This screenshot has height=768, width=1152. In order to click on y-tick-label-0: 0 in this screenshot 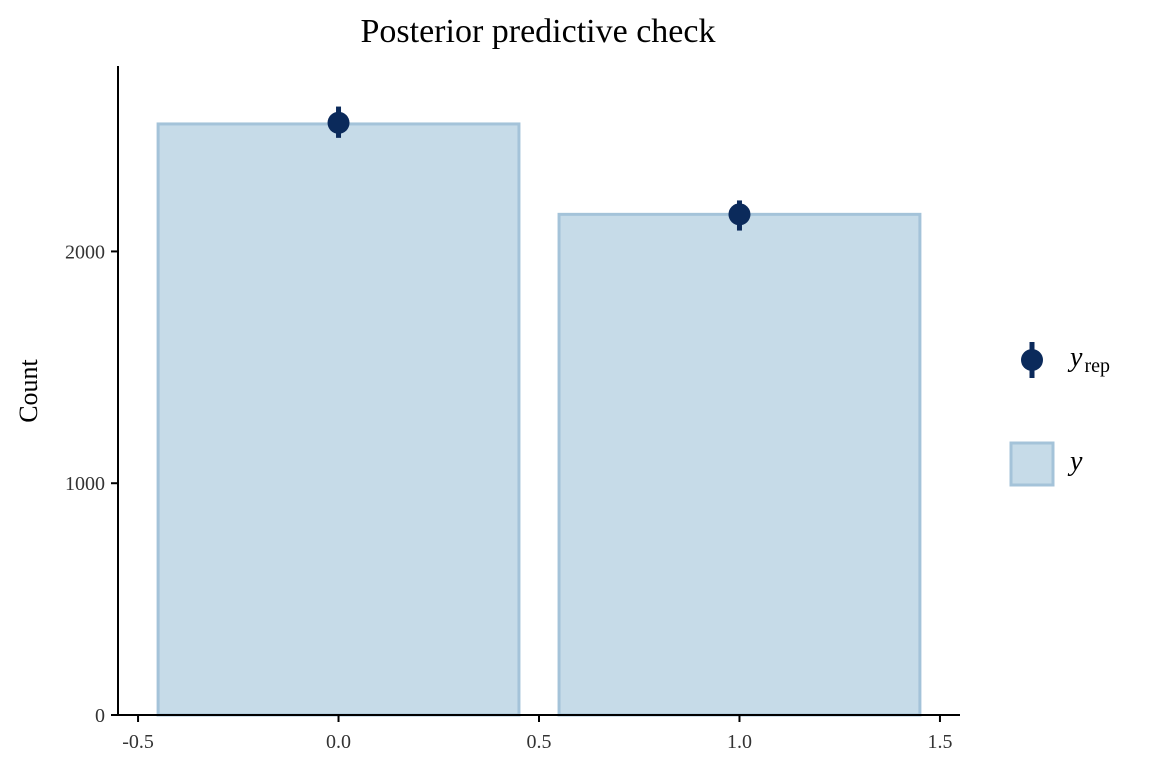, I will do `click(100, 716)`.